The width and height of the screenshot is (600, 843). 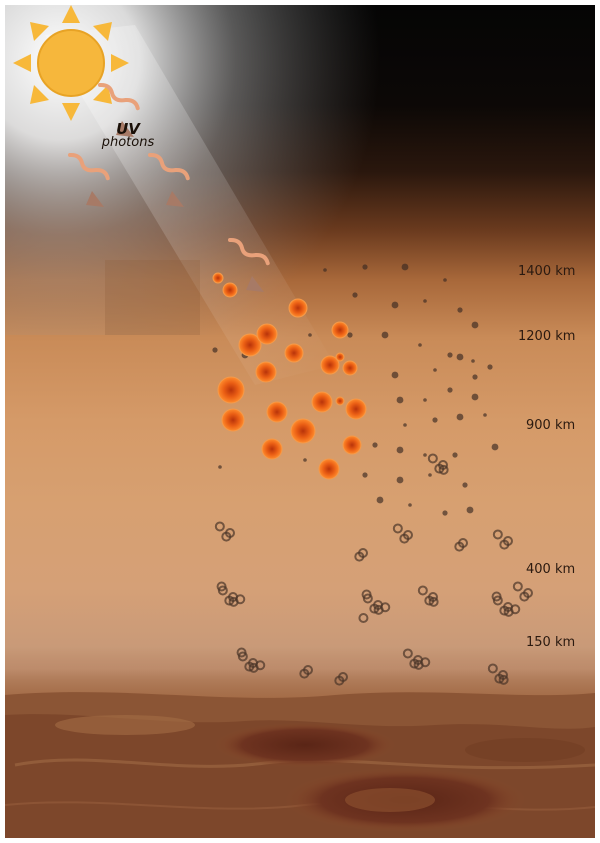 What do you see at coordinates (373, 569) in the screenshot?
I see `aerosol-aggregates` at bounding box center [373, 569].